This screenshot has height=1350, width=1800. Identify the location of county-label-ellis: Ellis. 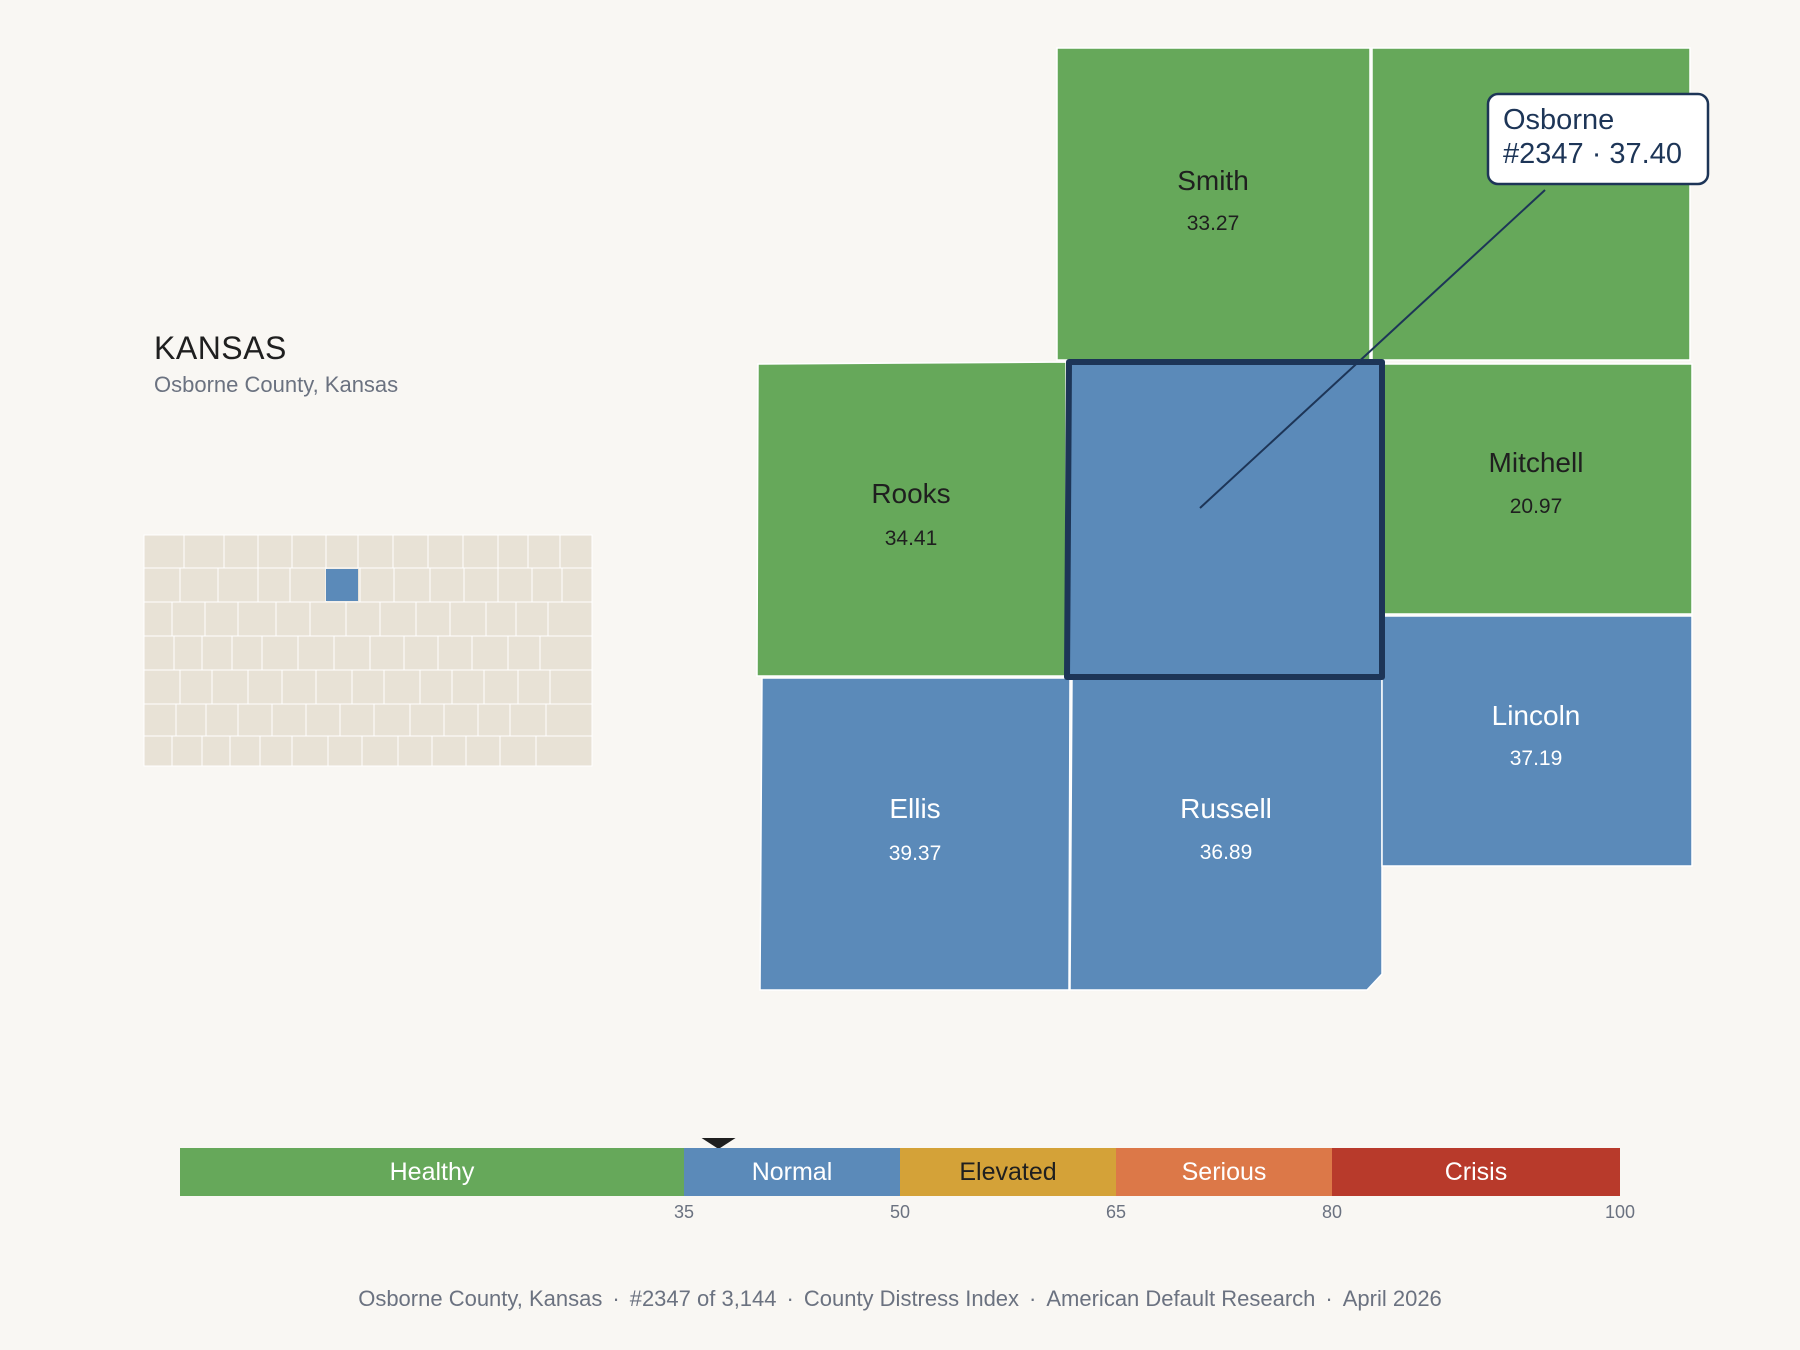
(914, 808).